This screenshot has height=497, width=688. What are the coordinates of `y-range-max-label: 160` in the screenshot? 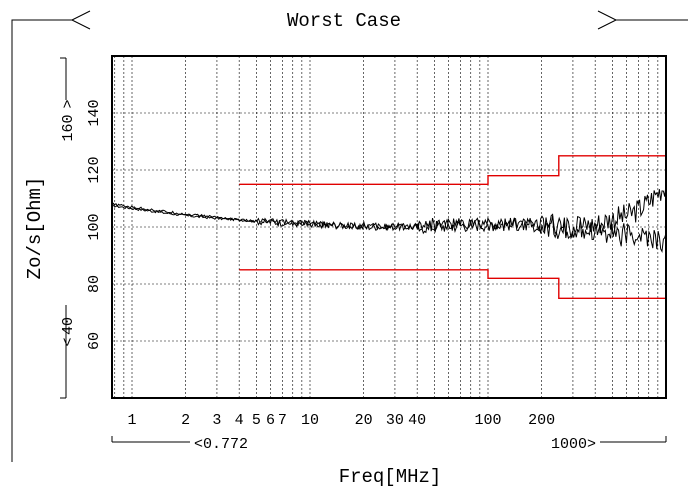 It's located at (68, 127).